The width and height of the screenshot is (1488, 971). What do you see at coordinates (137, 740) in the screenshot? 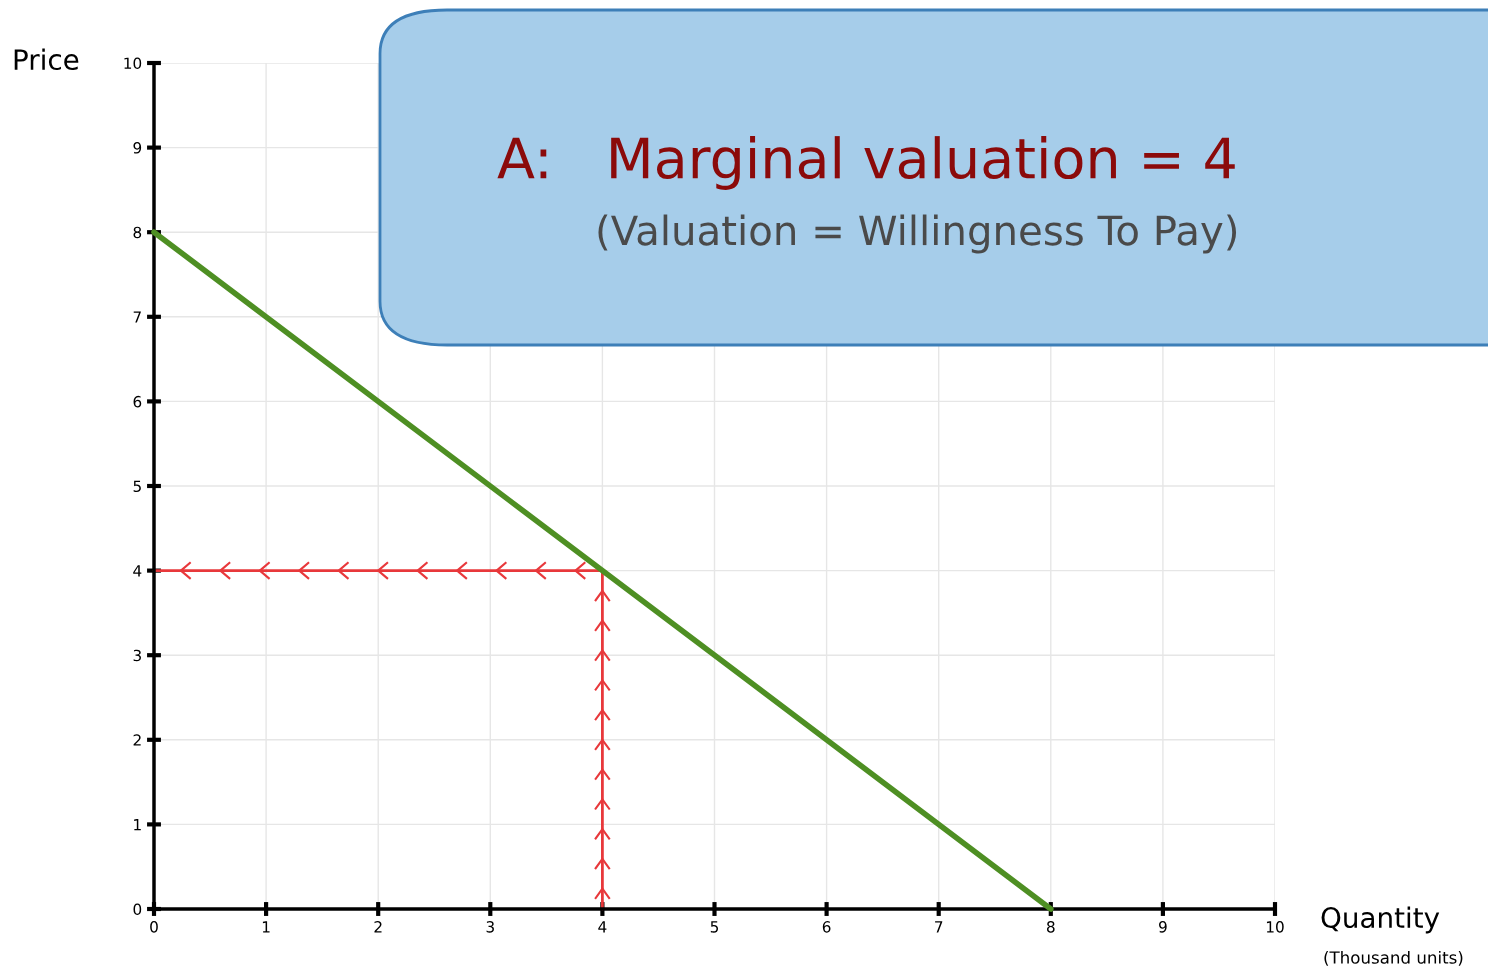
I see `y-tick-label: 2` at bounding box center [137, 740].